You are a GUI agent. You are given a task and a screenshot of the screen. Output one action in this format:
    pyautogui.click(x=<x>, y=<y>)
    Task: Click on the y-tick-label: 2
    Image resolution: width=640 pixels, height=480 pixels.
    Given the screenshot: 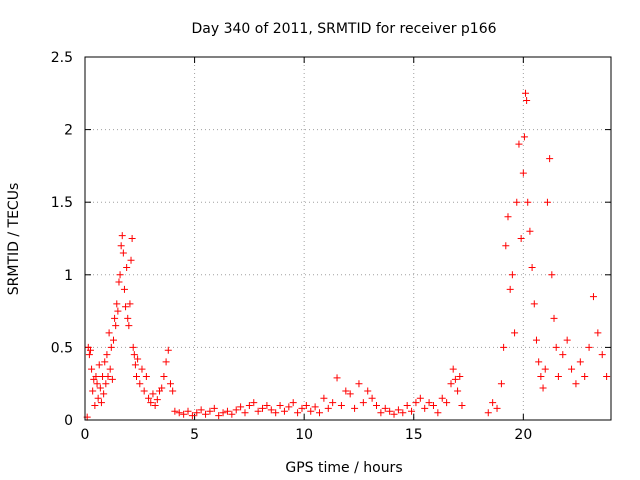 What is the action you would take?
    pyautogui.click(x=68, y=131)
    